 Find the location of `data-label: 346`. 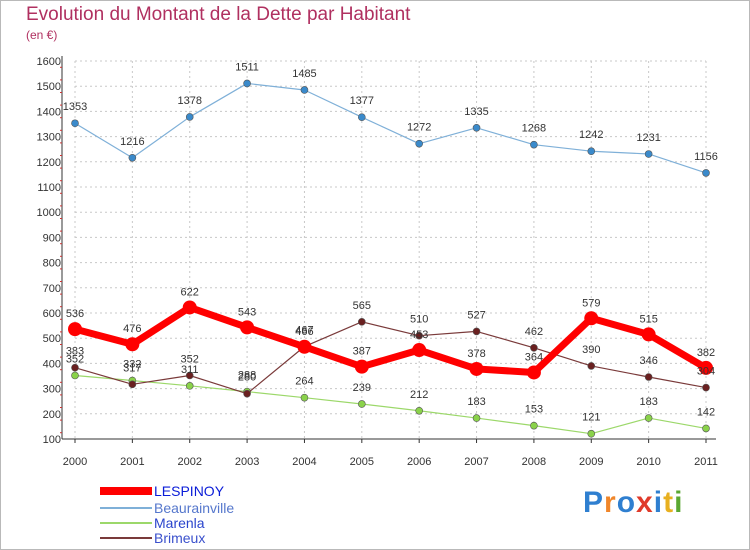

data-label: 346 is located at coordinates (648, 361).